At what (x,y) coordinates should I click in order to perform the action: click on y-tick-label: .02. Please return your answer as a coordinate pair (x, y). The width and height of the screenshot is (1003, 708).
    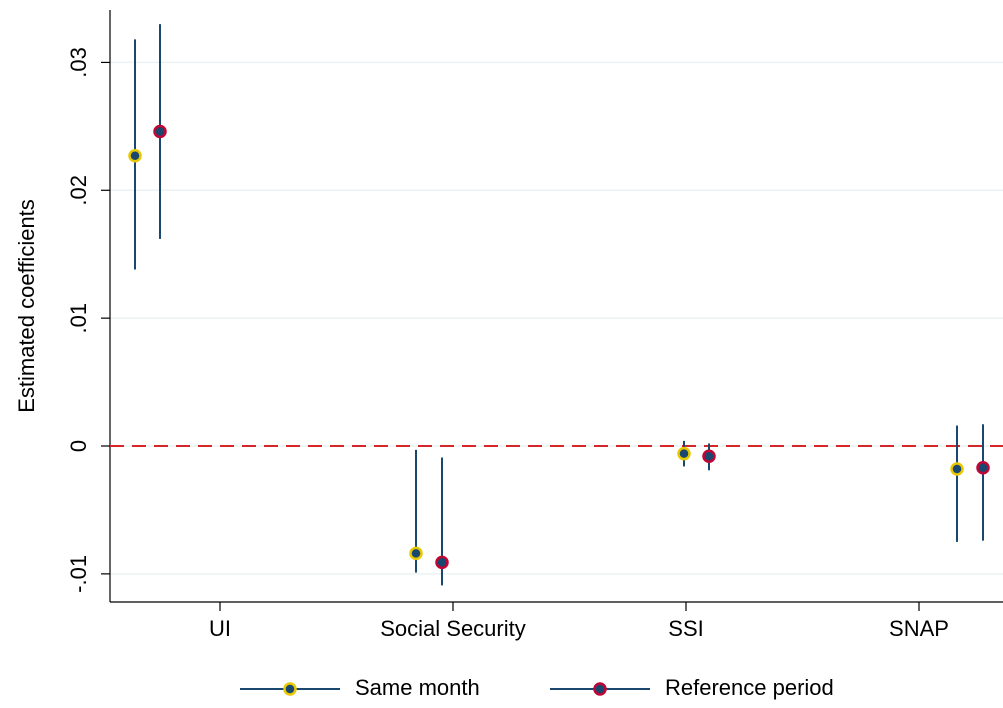
    Looking at the image, I should click on (78, 190).